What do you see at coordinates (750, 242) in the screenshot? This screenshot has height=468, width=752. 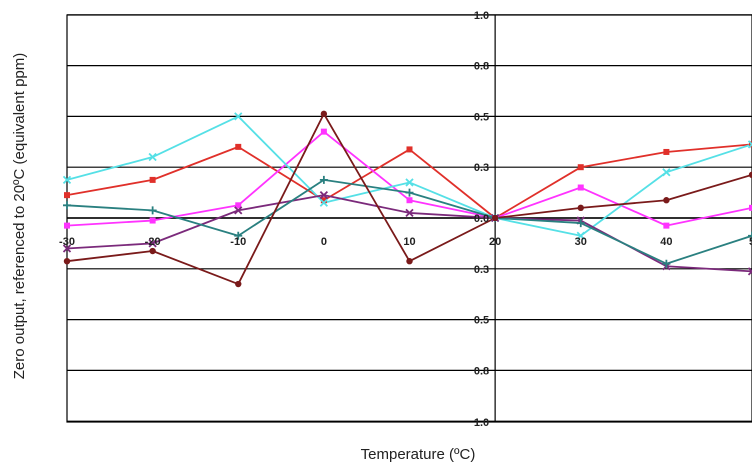 I see `x-tick-label: 5` at bounding box center [750, 242].